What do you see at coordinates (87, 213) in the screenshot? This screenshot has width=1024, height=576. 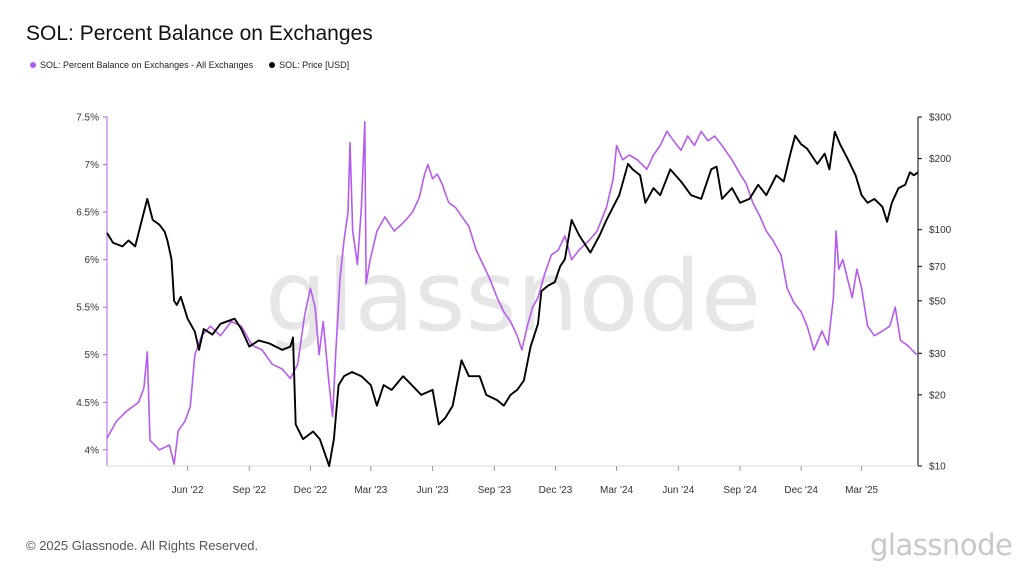 I see `y-left-tick-label: 6.5%` at bounding box center [87, 213].